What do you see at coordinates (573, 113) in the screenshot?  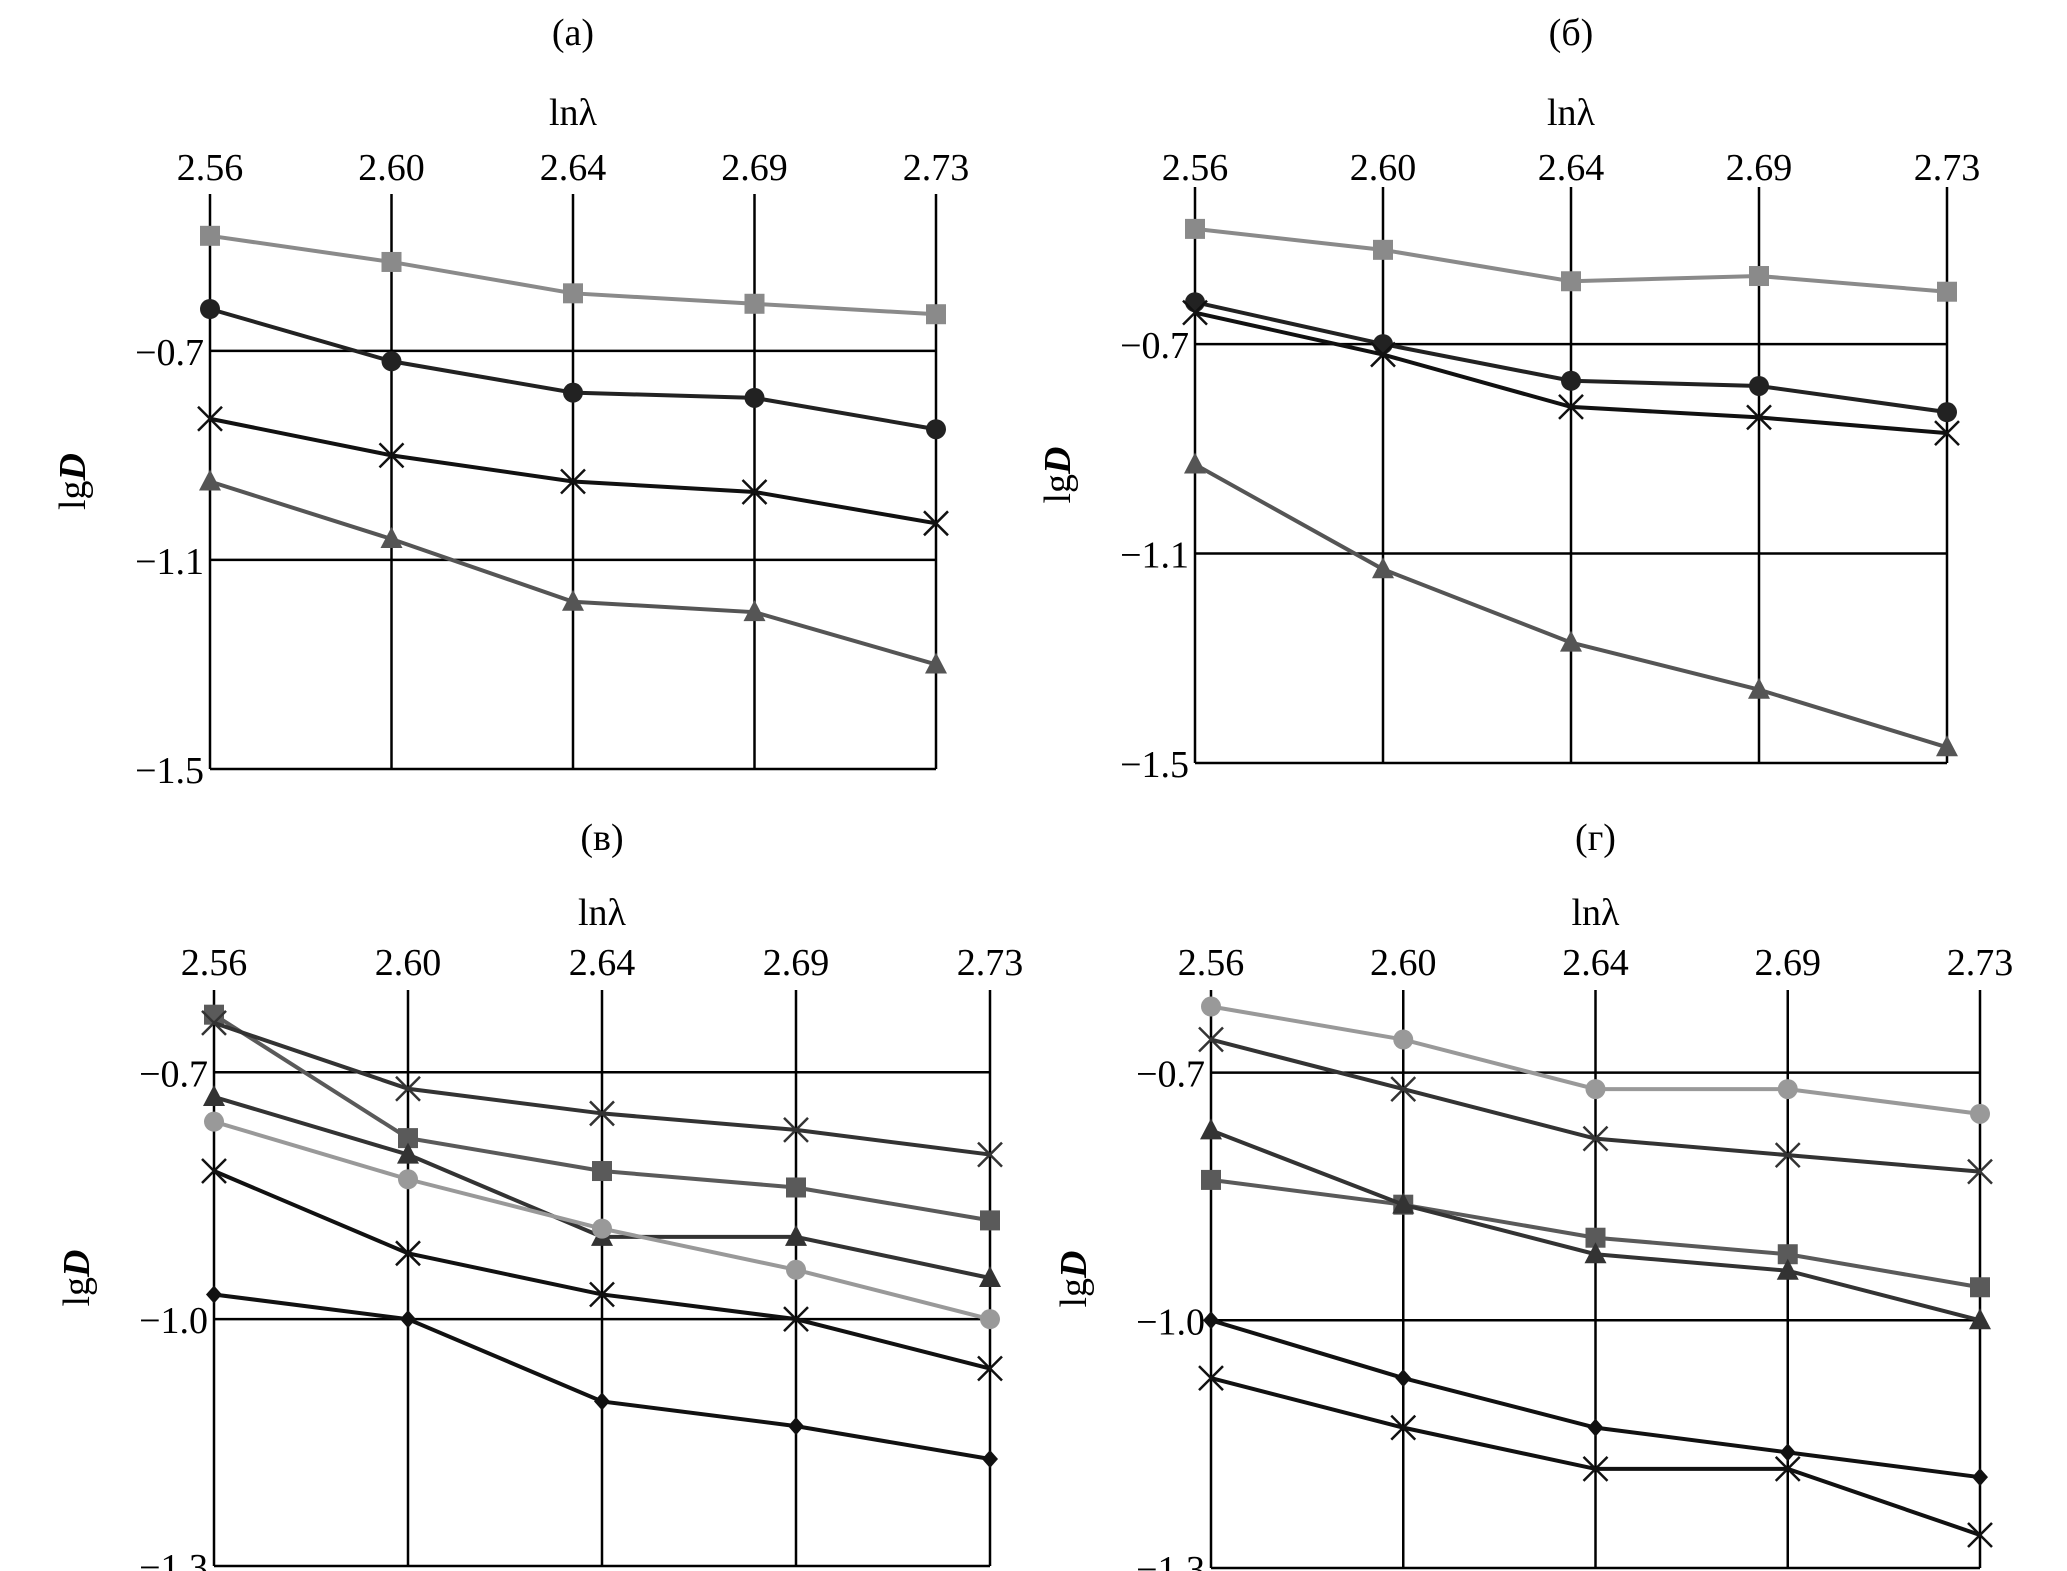 I see `x-axis-label: lnλ` at bounding box center [573, 113].